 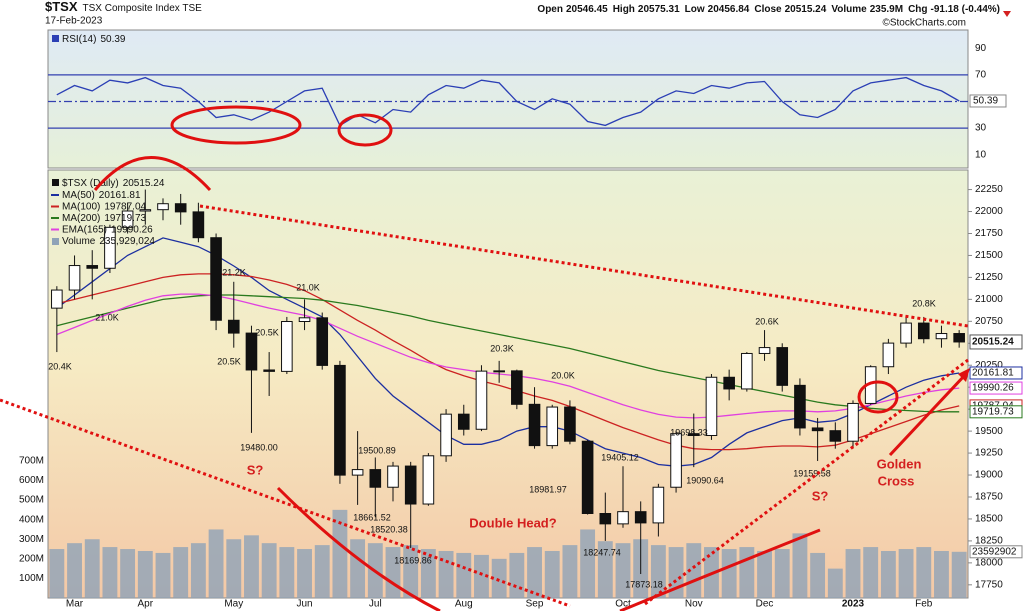 What do you see at coordinates (372, 517) in the screenshot?
I see `price-label: 18661.52` at bounding box center [372, 517].